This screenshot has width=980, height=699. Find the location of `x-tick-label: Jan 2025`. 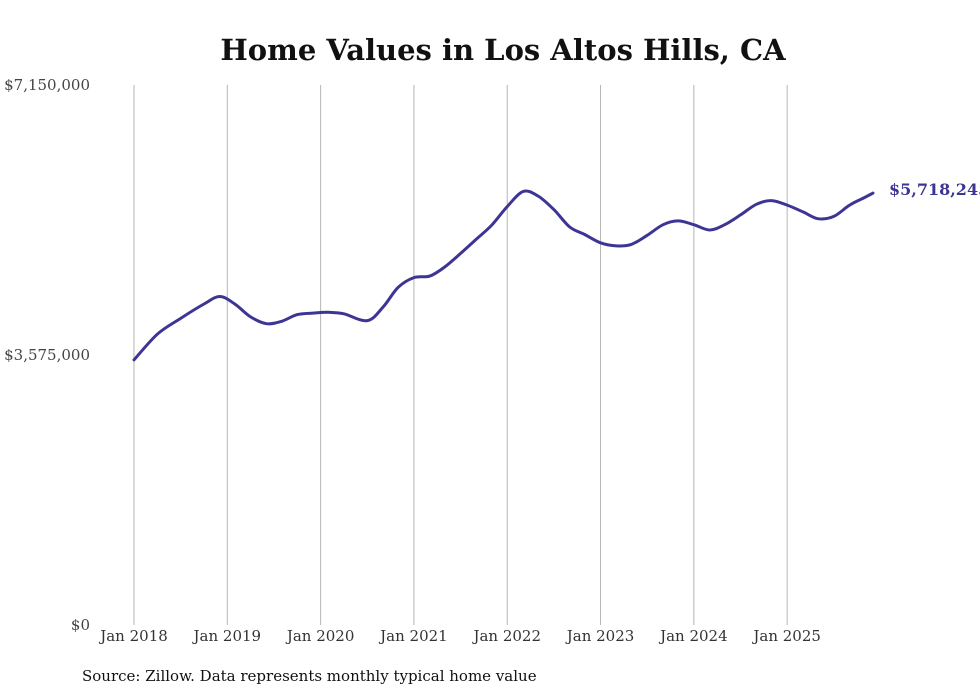

x-tick-label: Jan 2025 is located at coordinates (786, 636).